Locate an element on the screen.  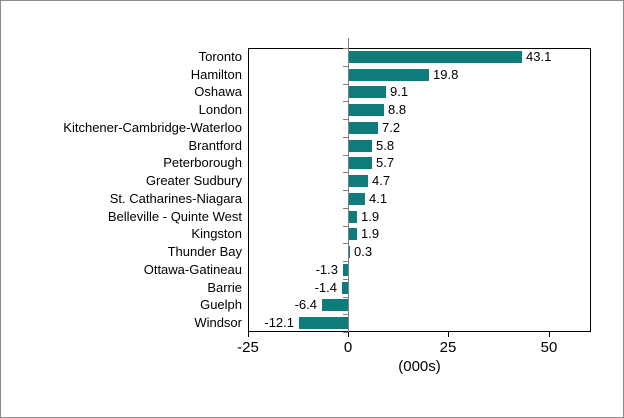
category-label: Peterborough is located at coordinates (202, 162).